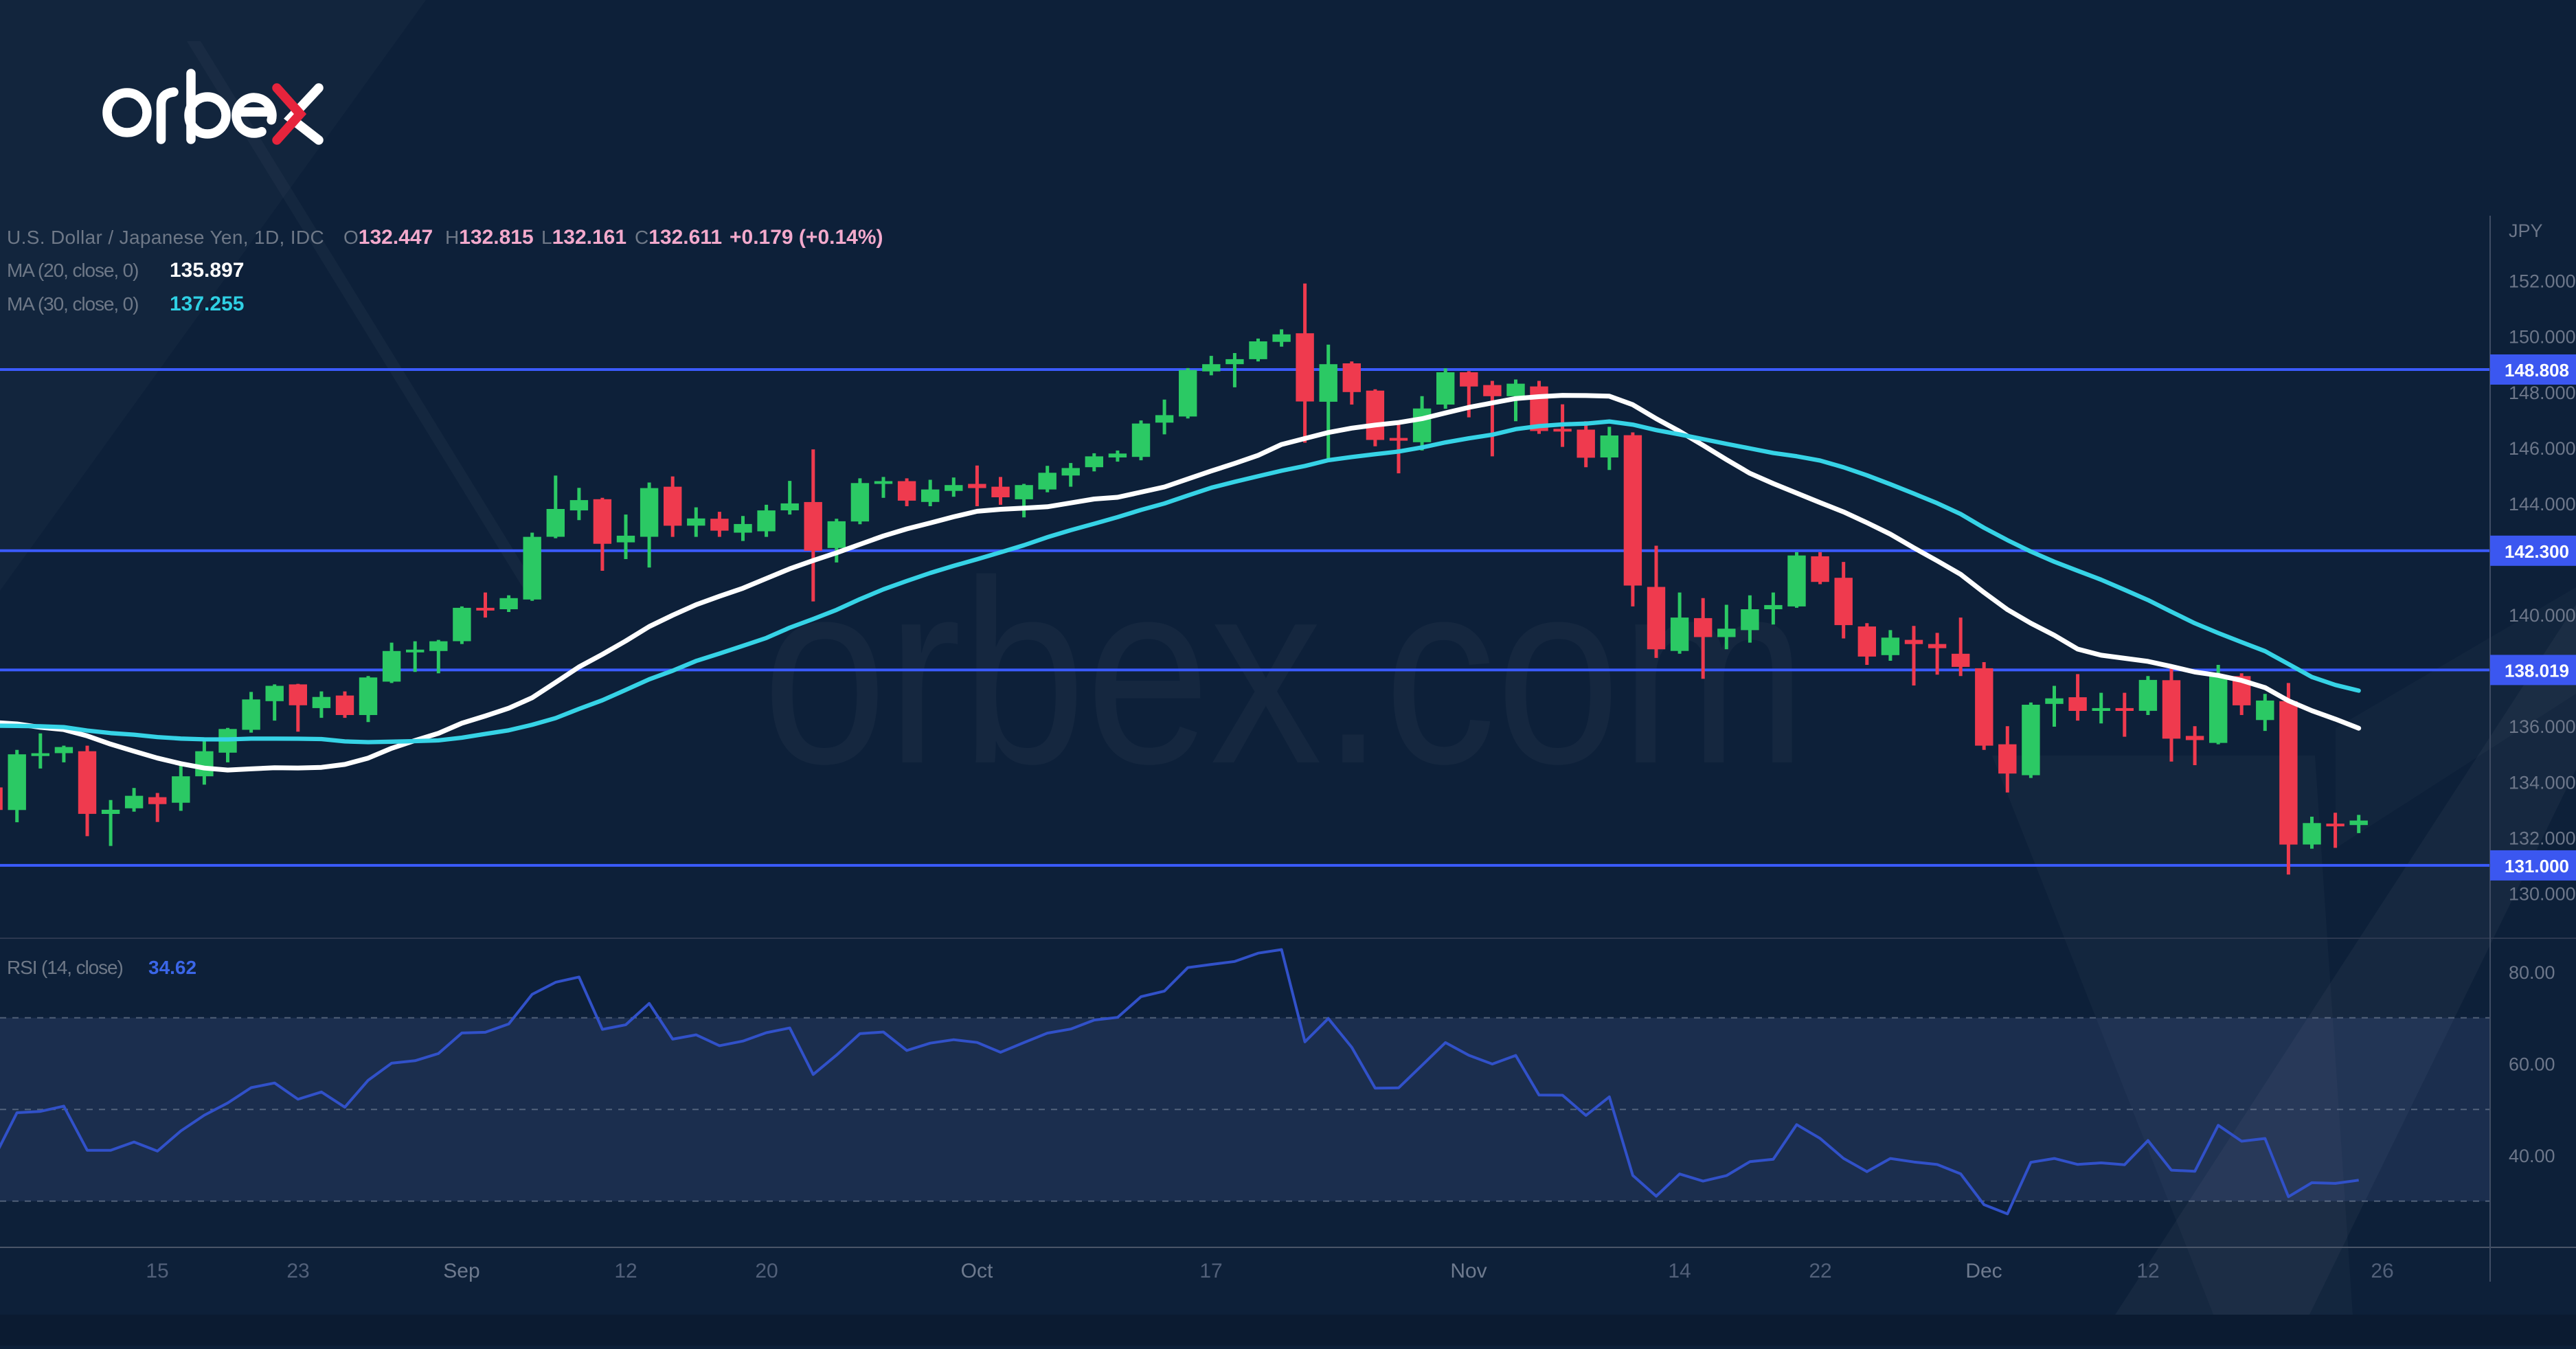 This screenshot has height=1349, width=2576. I want to click on svg-text: 34.62, so click(172, 967).